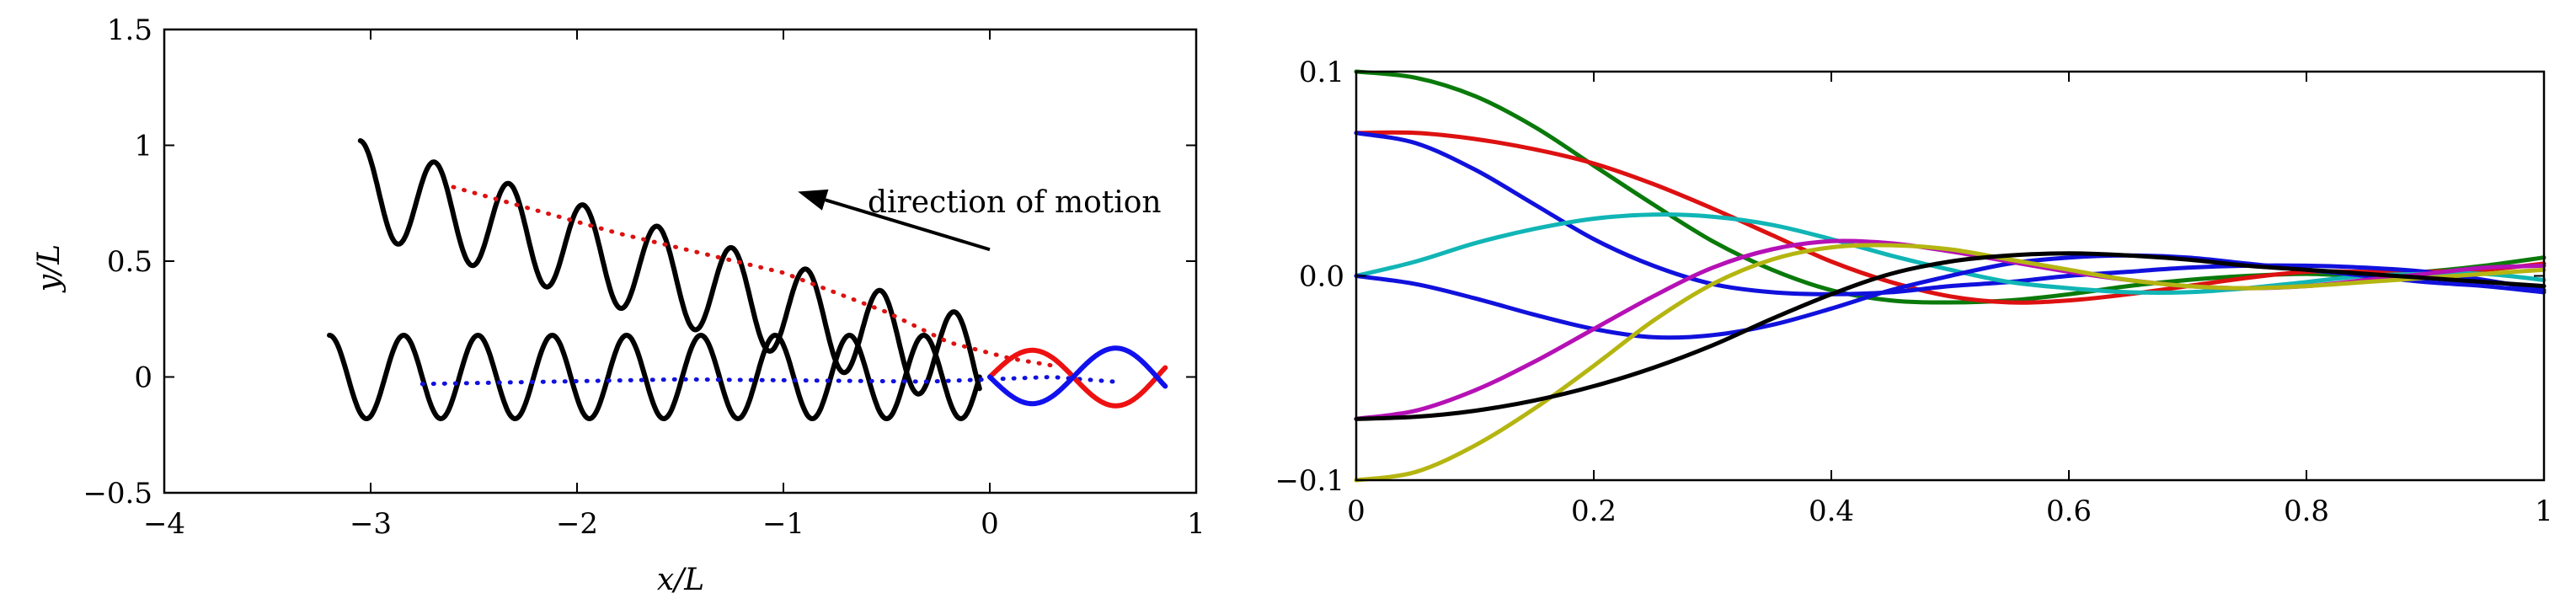 The height and width of the screenshot is (604, 2576). I want to click on x-tick-label: 0.8, so click(2306, 511).